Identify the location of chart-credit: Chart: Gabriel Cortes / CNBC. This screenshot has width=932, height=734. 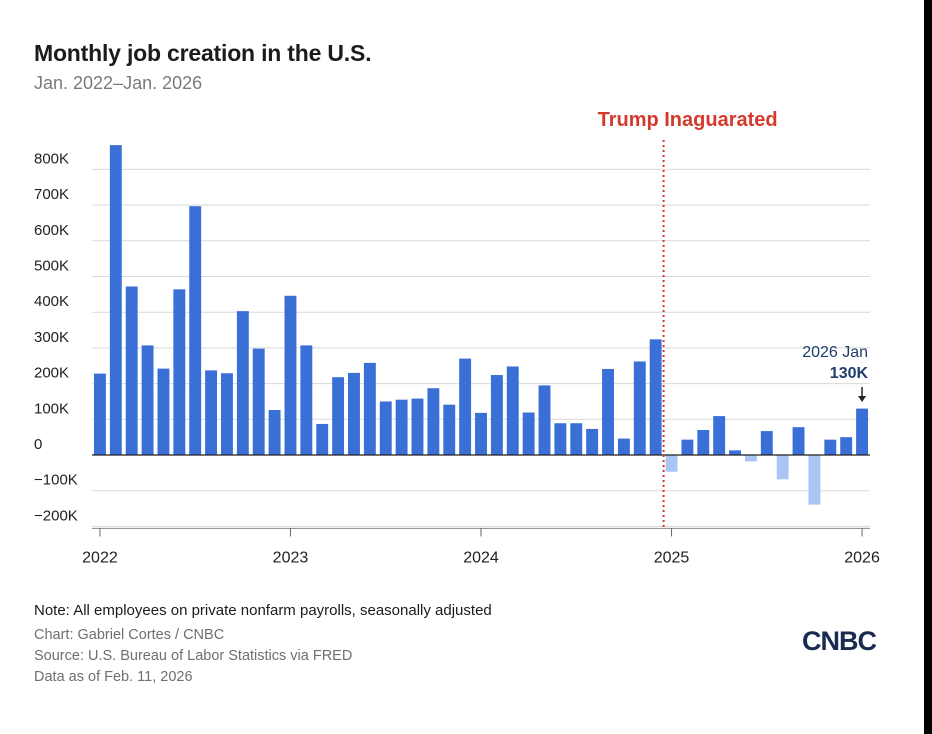
(129, 635).